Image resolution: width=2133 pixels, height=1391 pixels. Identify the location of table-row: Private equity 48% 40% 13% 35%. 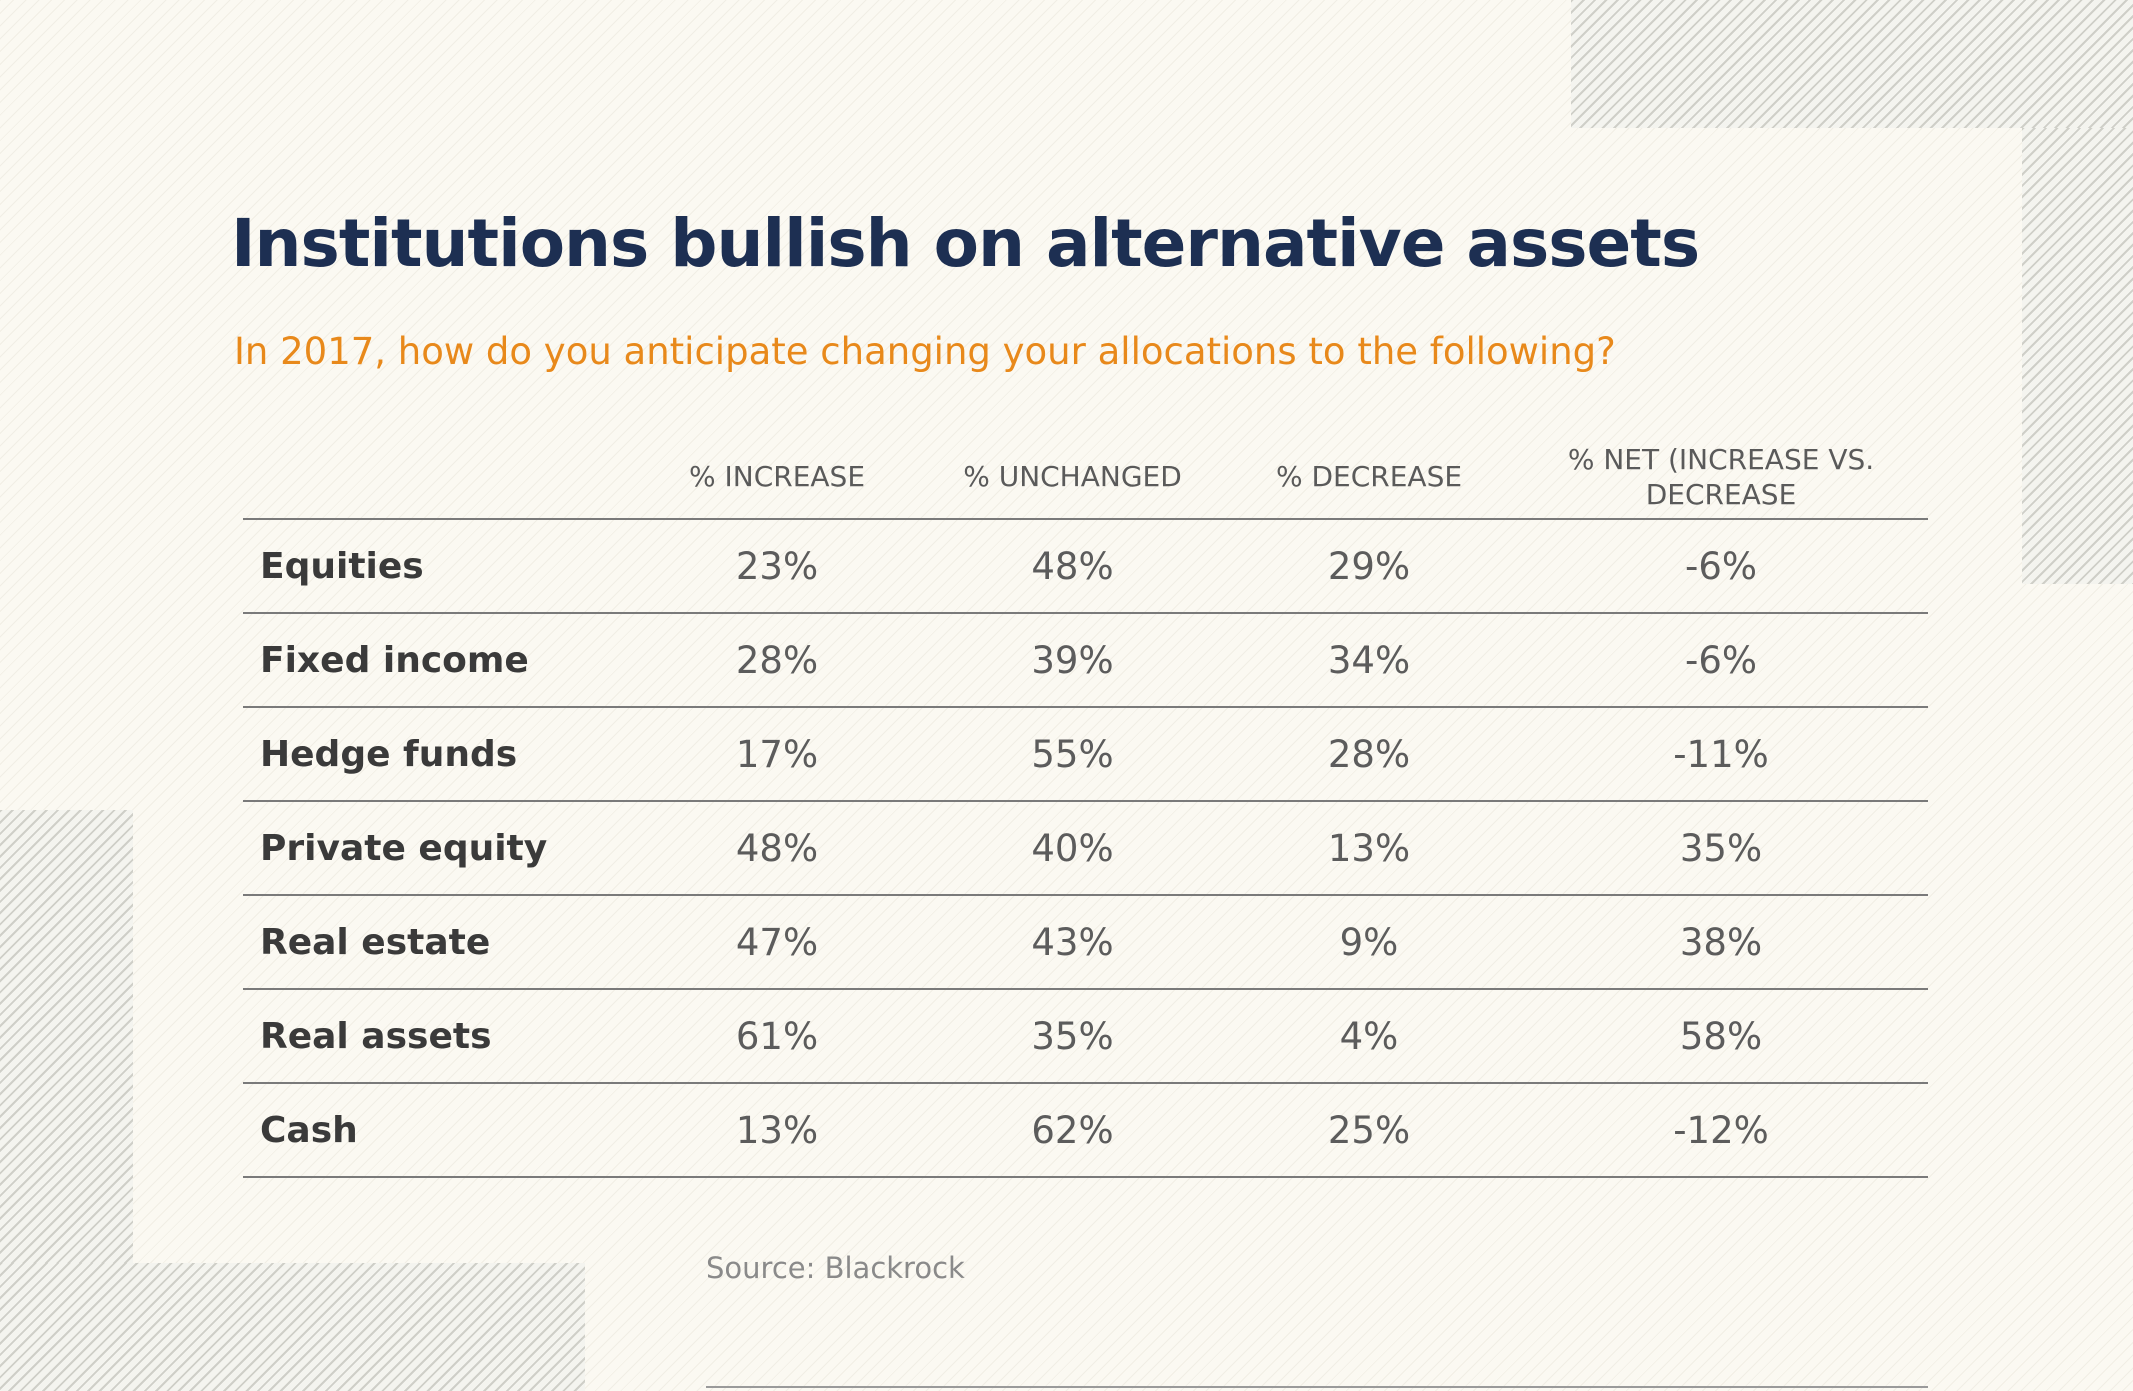
(1085, 848).